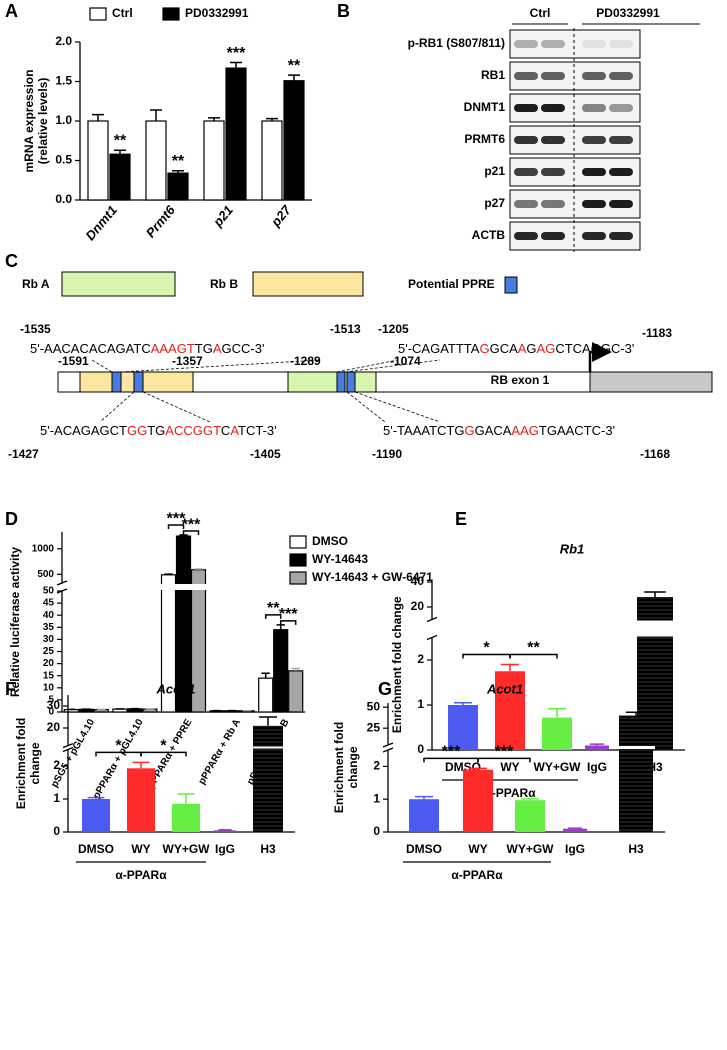 The width and height of the screenshot is (727, 1050). I want to click on x-tick-label: Prmt6, so click(161, 221).